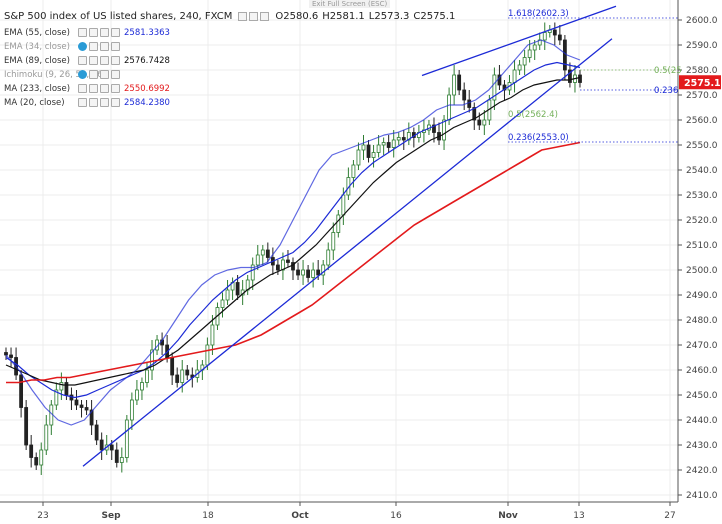  What do you see at coordinates (538, 14) in the screenshot?
I see `fib-level-label: 1.618(2602.3)` at bounding box center [538, 14].